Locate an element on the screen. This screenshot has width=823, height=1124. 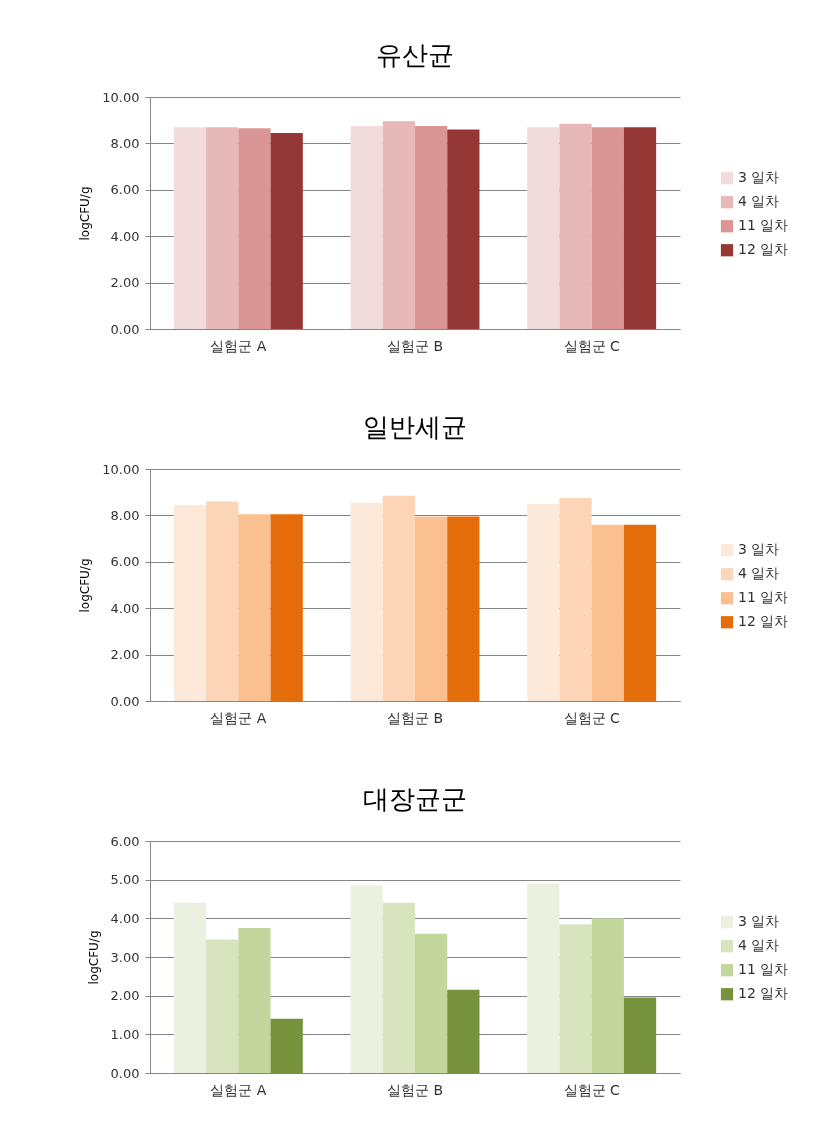
chart-title: 대장균군 is located at coordinates (415, 799).